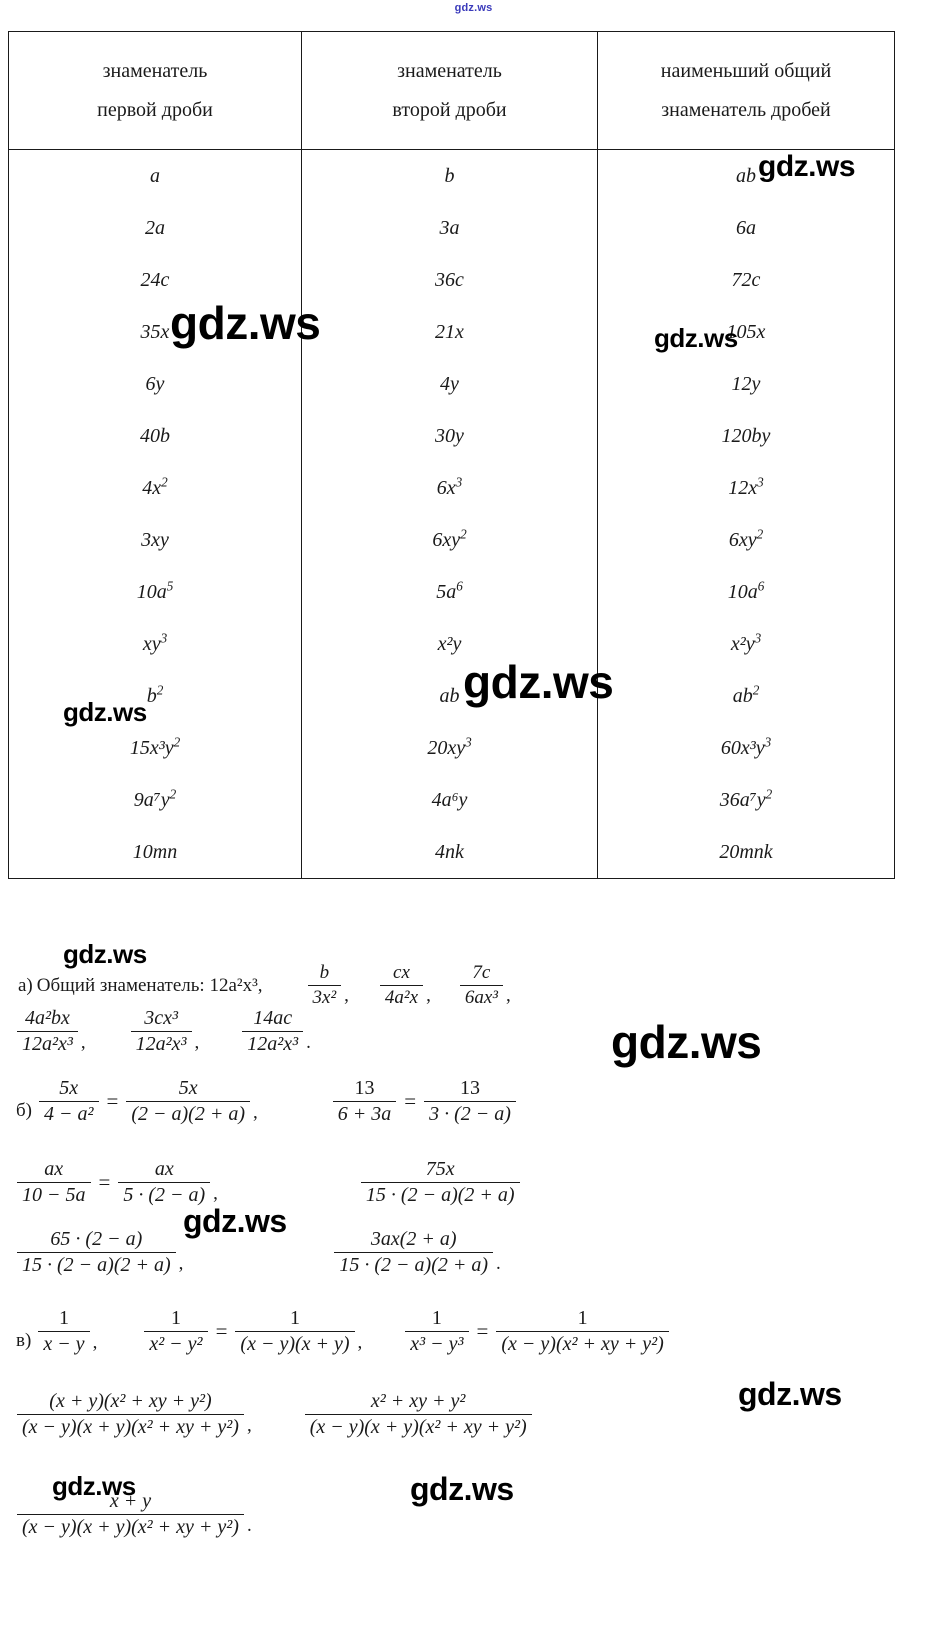 Image resolution: width=947 pixels, height=1641 pixels. What do you see at coordinates (69, 1101) in the screenshot?
I see `fraction-b1-lhs: 5x 4 − a²` at bounding box center [69, 1101].